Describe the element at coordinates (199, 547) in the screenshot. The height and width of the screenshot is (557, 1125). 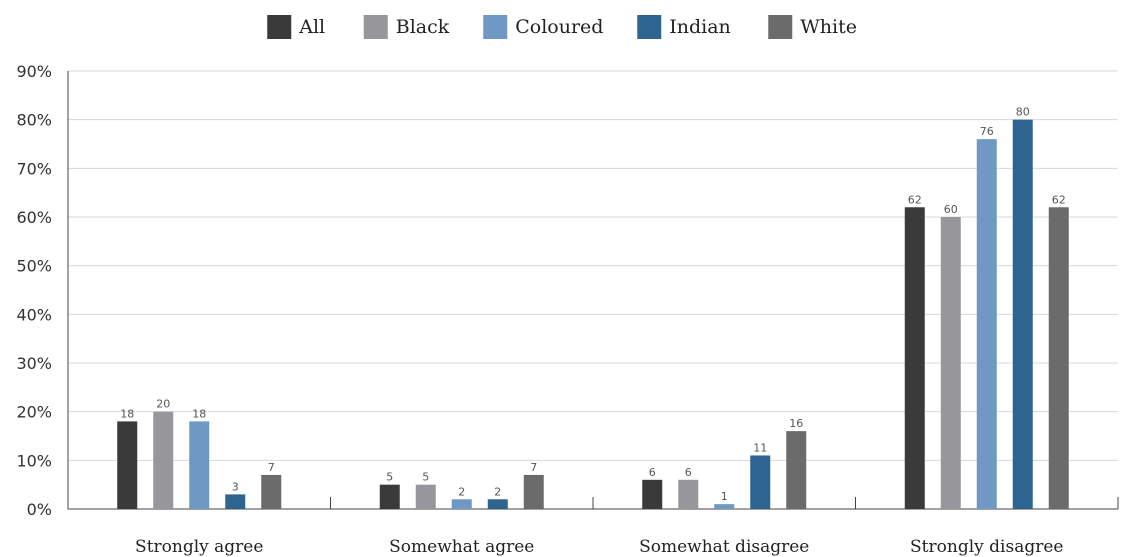
I see `x-category-label: Strongly agree` at that location.